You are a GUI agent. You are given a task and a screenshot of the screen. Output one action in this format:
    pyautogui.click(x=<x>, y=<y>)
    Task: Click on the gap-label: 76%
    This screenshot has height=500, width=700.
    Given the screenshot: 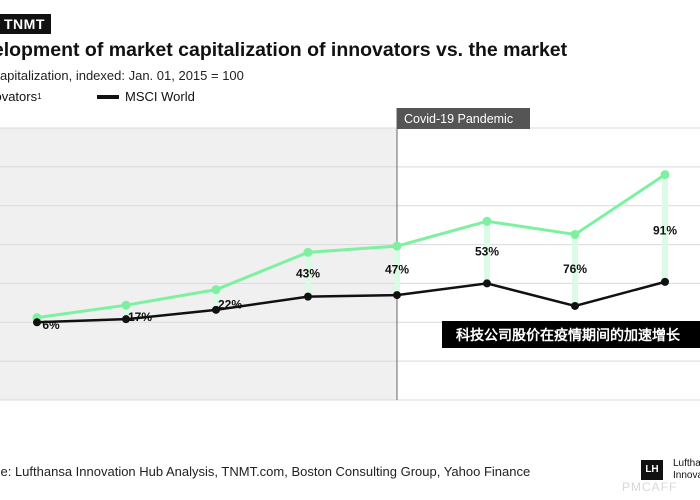 What is the action you would take?
    pyautogui.click(x=575, y=269)
    